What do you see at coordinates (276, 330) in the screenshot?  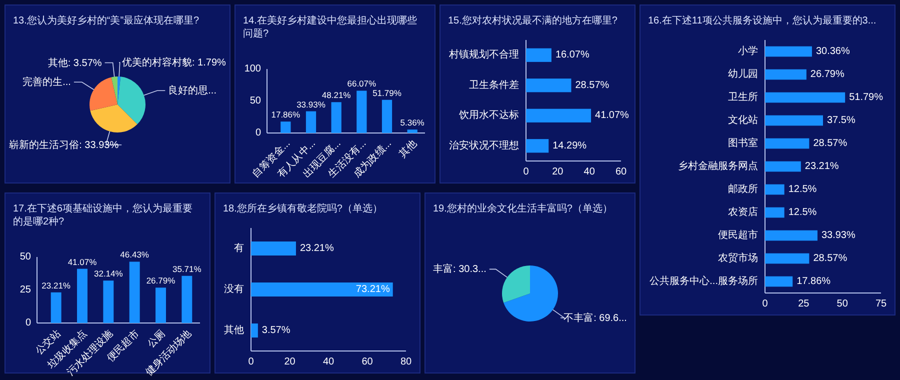 I see `data-label: 3.57%` at bounding box center [276, 330].